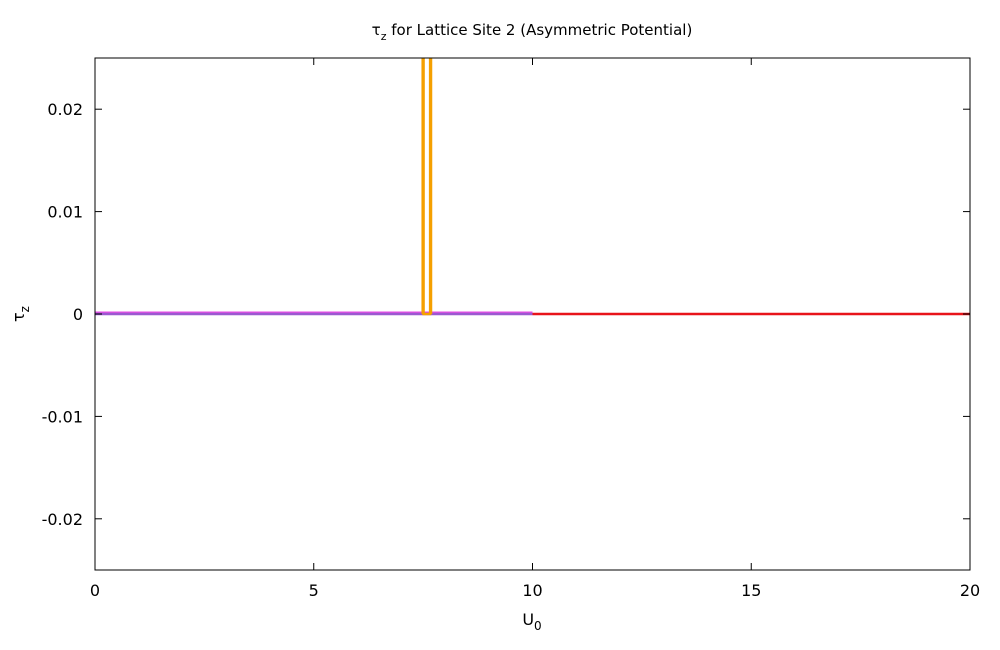 The width and height of the screenshot is (1000, 650). Describe the element at coordinates (62, 519) in the screenshot. I see `y-tick-label: -0.02` at that location.